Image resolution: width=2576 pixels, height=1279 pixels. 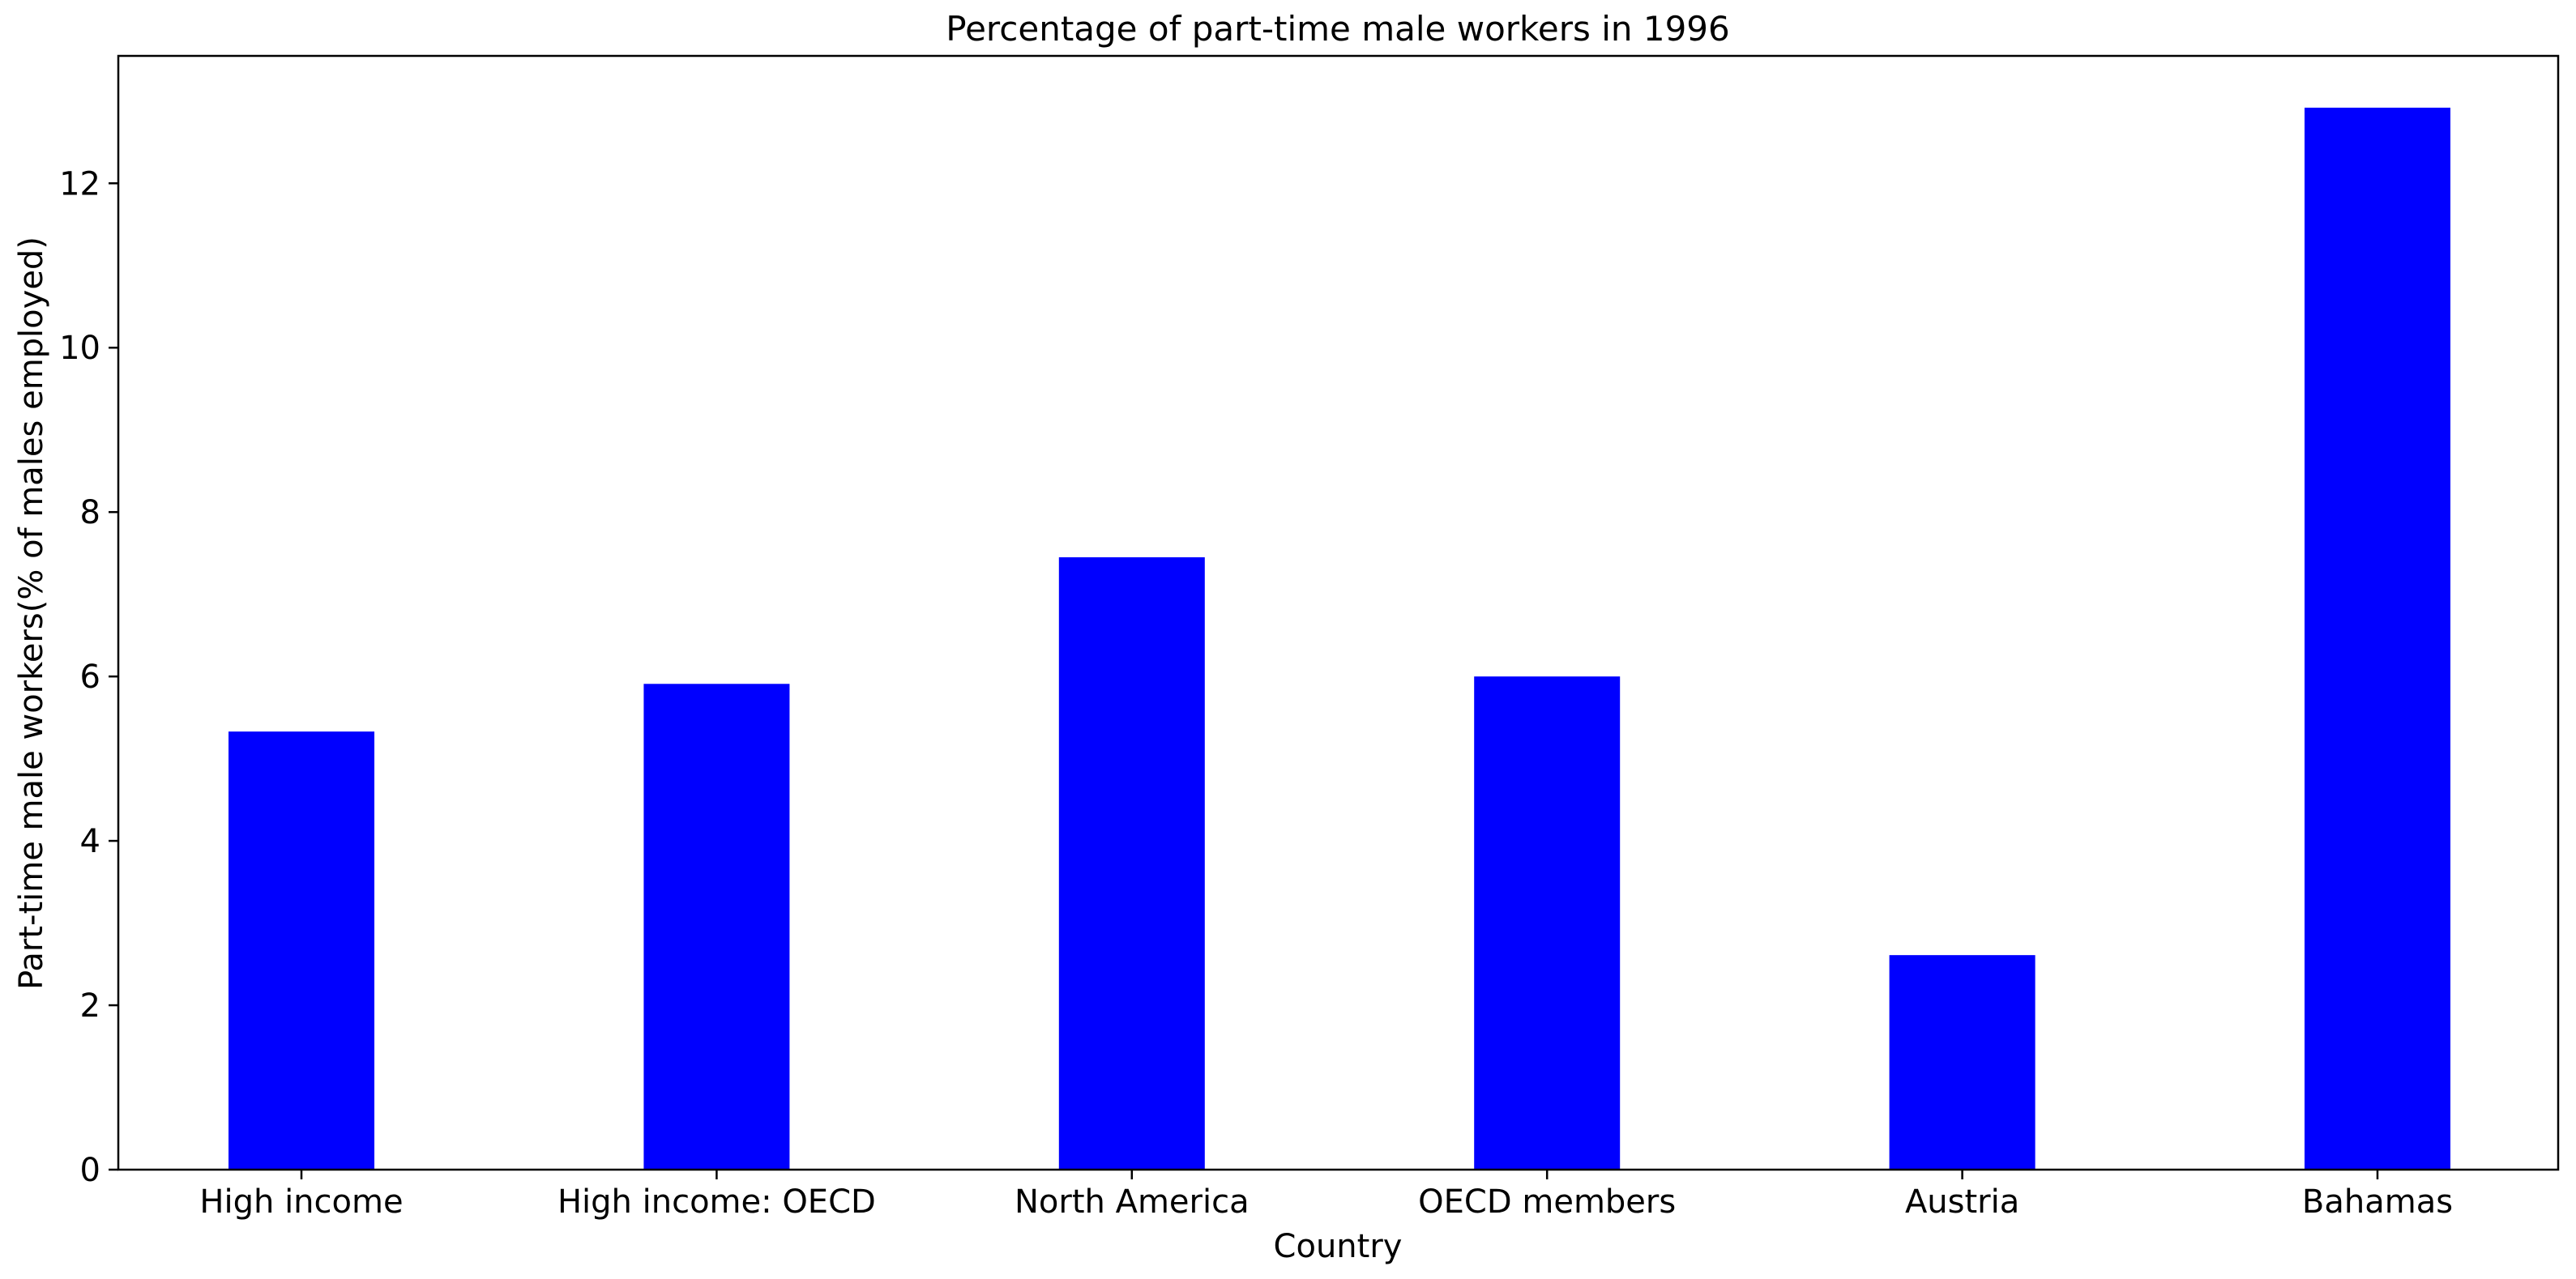 I want to click on bar-austria, so click(x=1962, y=1062).